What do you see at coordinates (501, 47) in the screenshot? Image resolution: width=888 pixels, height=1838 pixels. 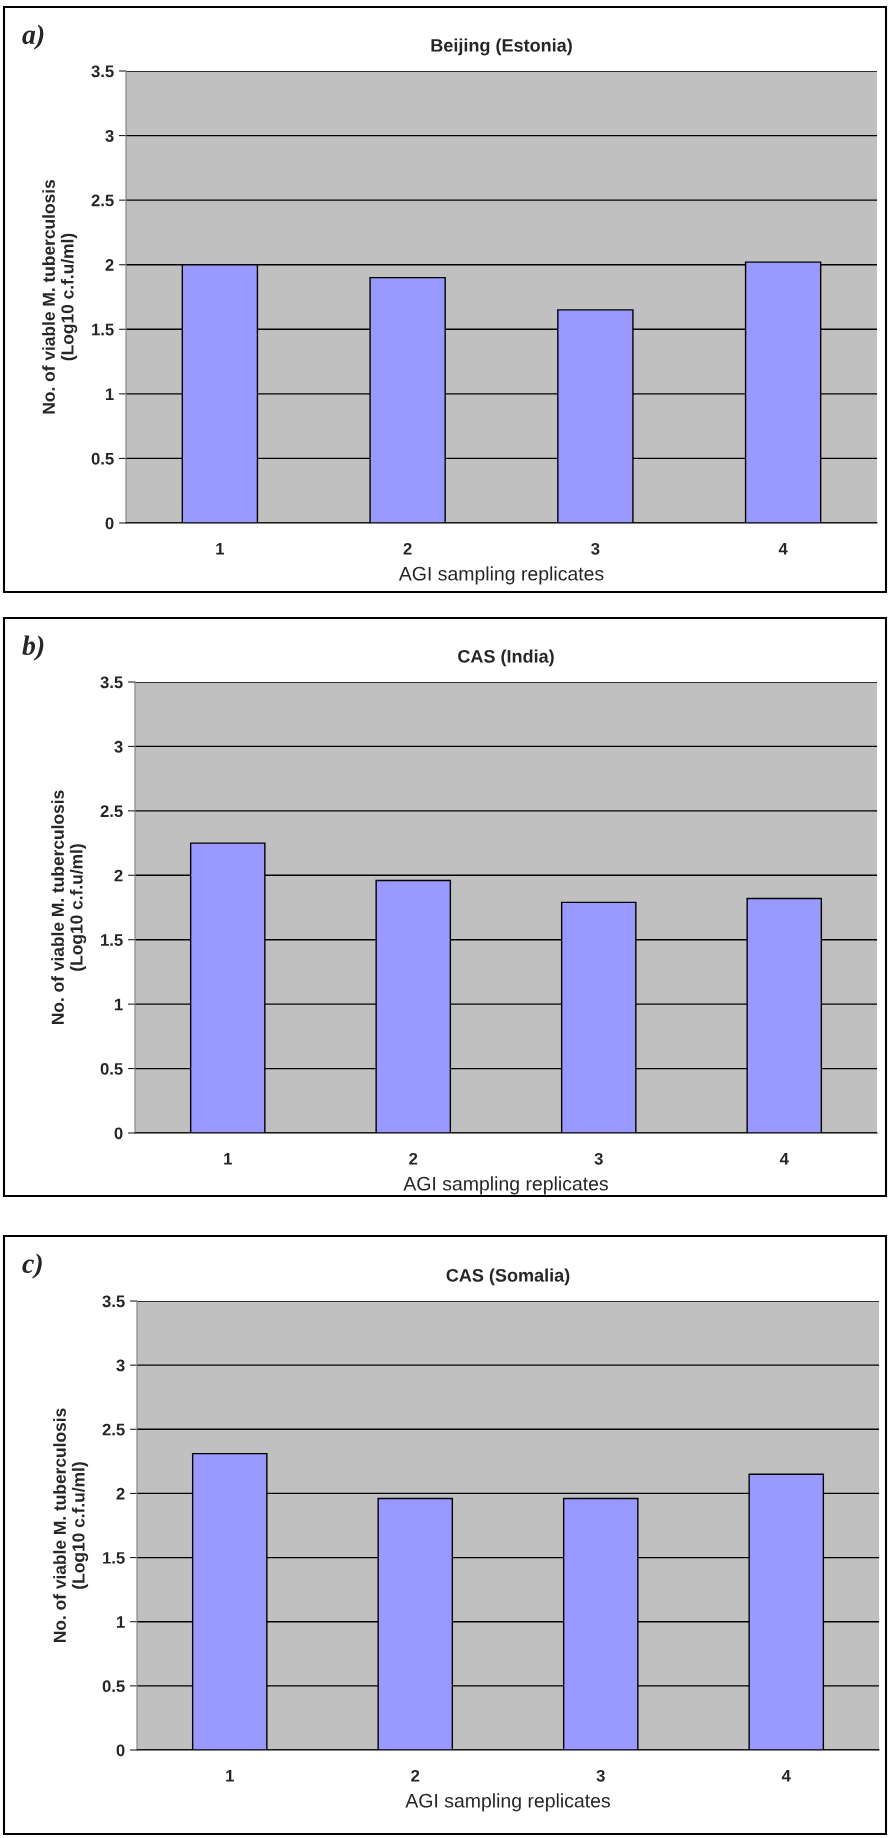 I see `chart-title: Beijing (Estonia)` at bounding box center [501, 47].